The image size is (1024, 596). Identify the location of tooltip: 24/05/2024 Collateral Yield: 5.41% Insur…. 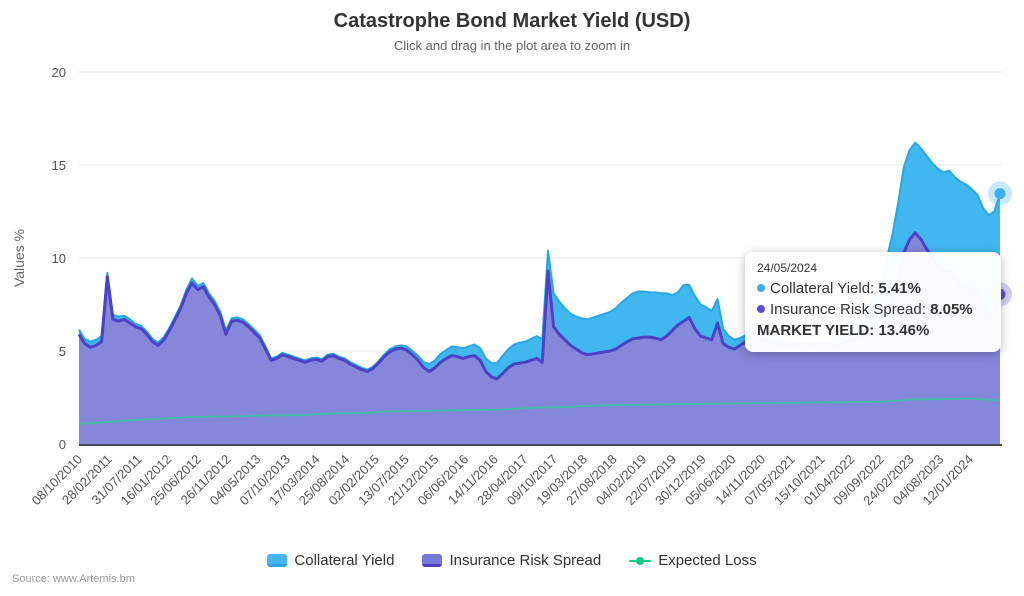
(873, 302).